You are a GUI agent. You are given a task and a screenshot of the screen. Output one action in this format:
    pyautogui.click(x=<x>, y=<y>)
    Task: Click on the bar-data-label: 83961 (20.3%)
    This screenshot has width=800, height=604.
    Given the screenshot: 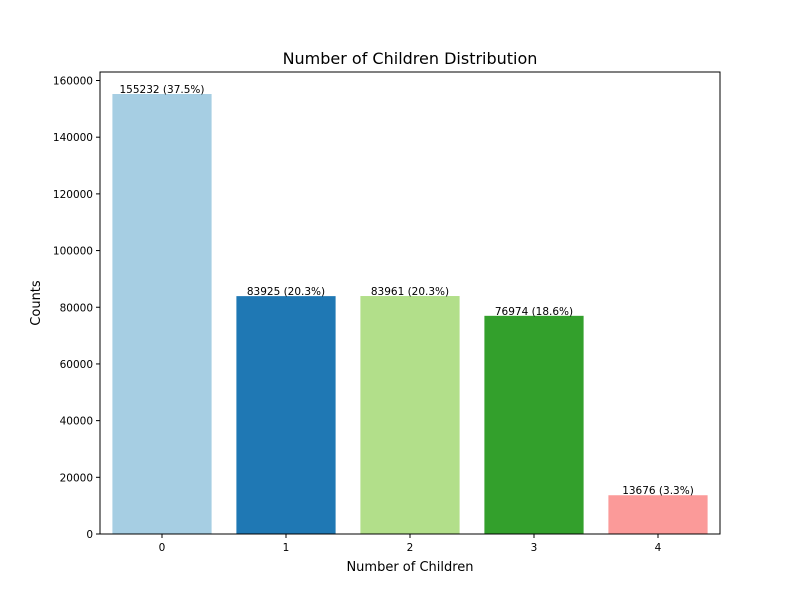 What is the action you would take?
    pyautogui.click(x=410, y=292)
    